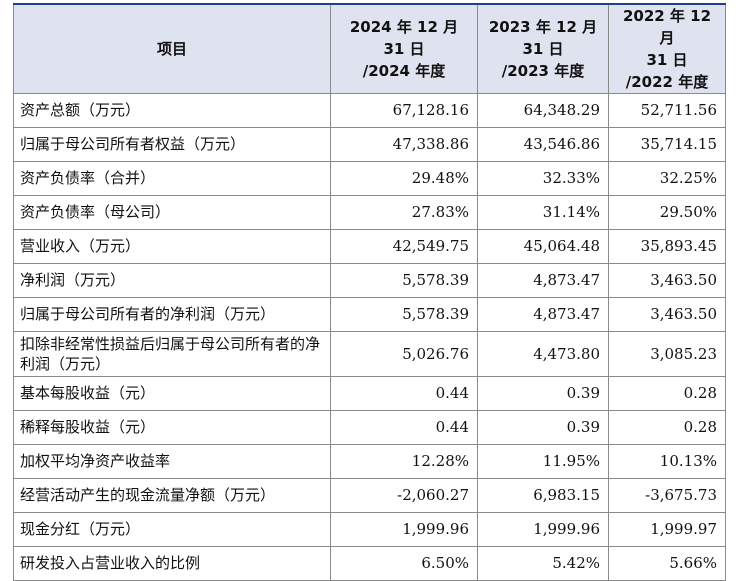 This screenshot has height=581, width=742. What do you see at coordinates (667, 110) in the screenshot?
I see `cell-2022: 52,711.56` at bounding box center [667, 110].